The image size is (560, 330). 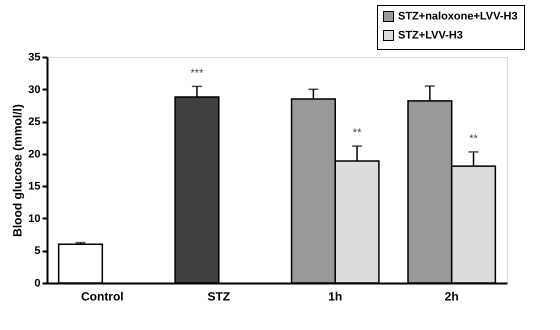 What do you see at coordinates (451, 297) in the screenshot?
I see `x-tick-label: 2h` at bounding box center [451, 297].